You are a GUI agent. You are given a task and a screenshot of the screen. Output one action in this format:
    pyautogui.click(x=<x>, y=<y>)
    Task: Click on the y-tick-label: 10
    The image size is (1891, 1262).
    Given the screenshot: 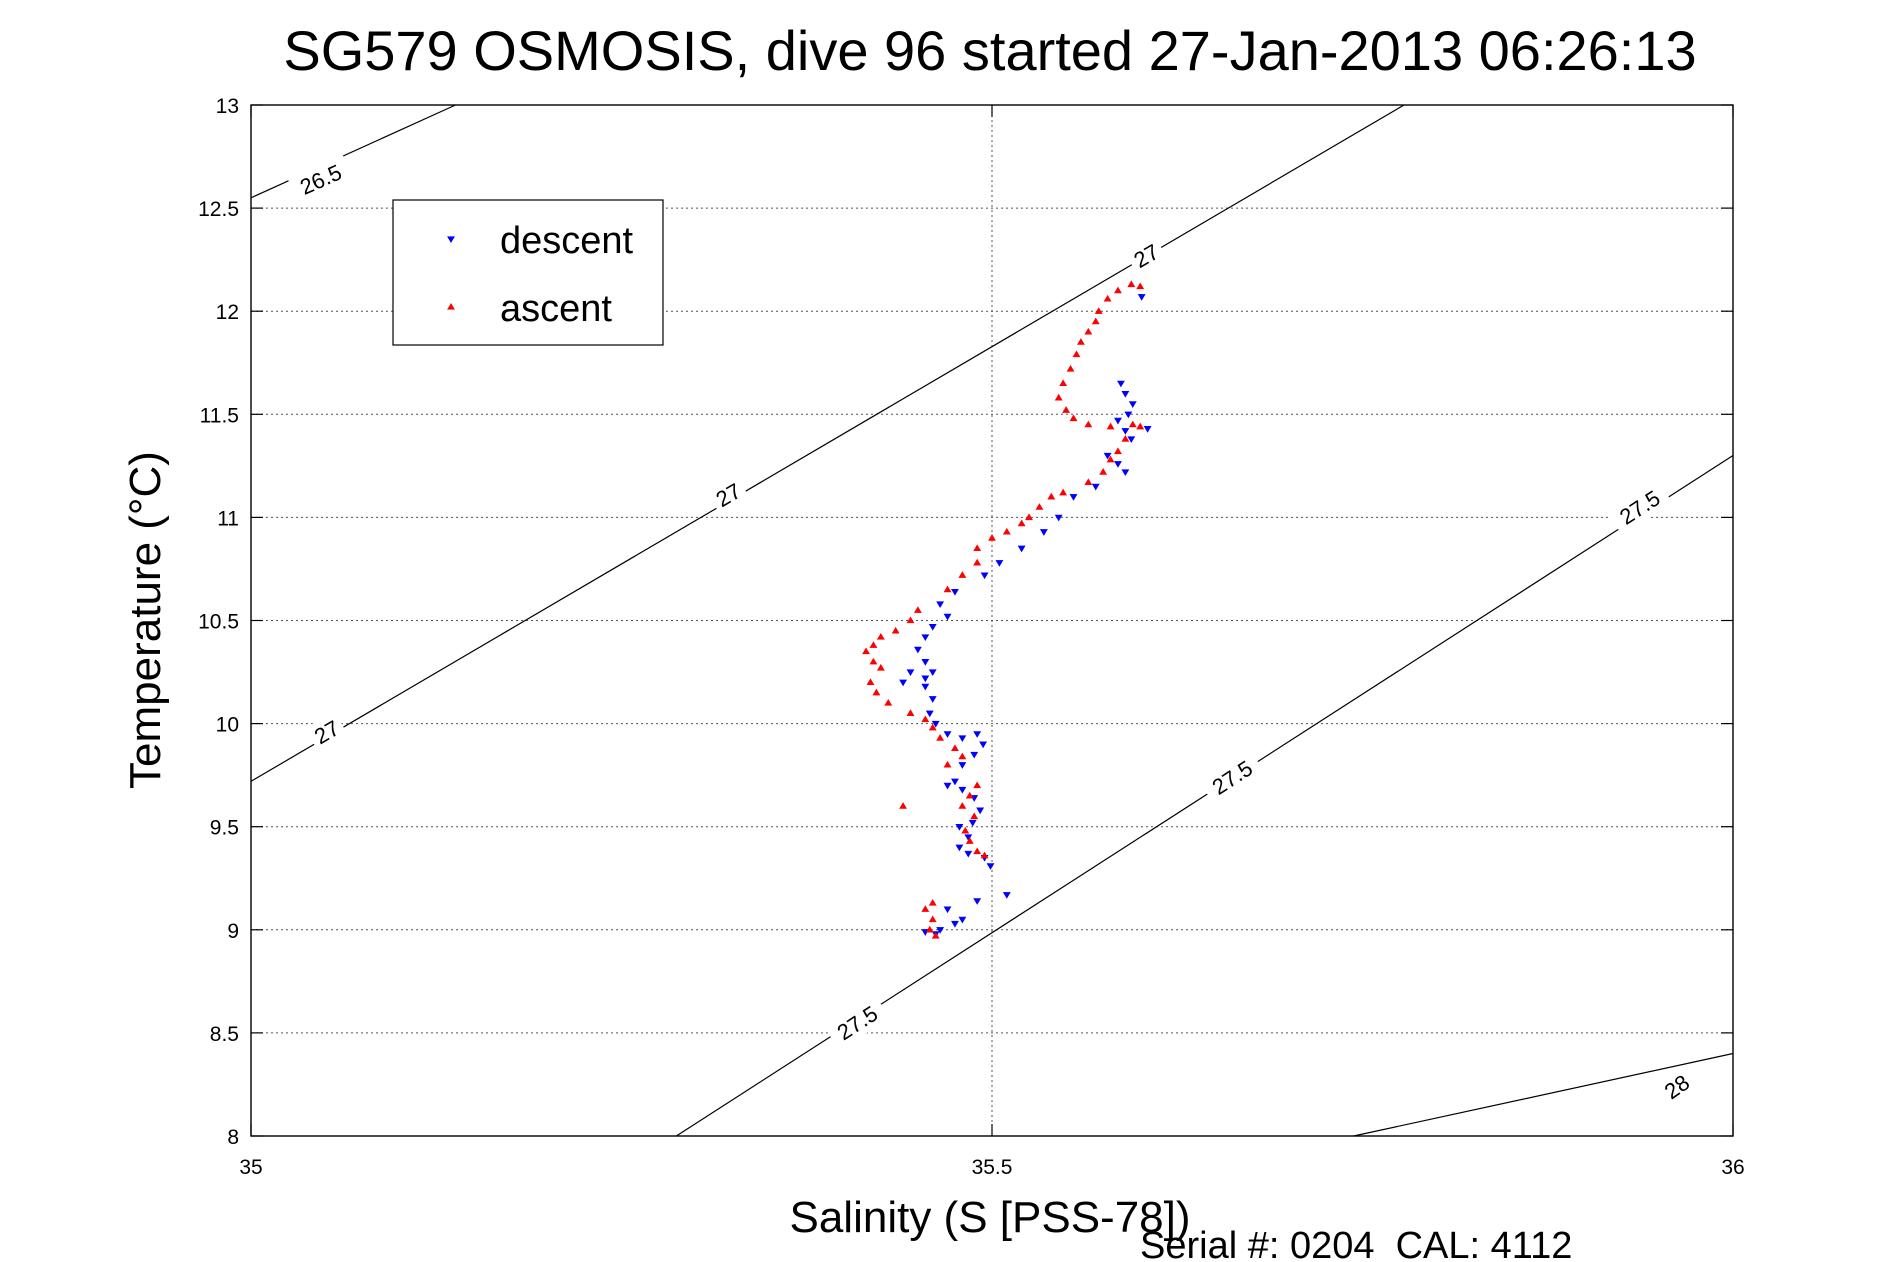 What is the action you would take?
    pyautogui.click(x=227, y=725)
    